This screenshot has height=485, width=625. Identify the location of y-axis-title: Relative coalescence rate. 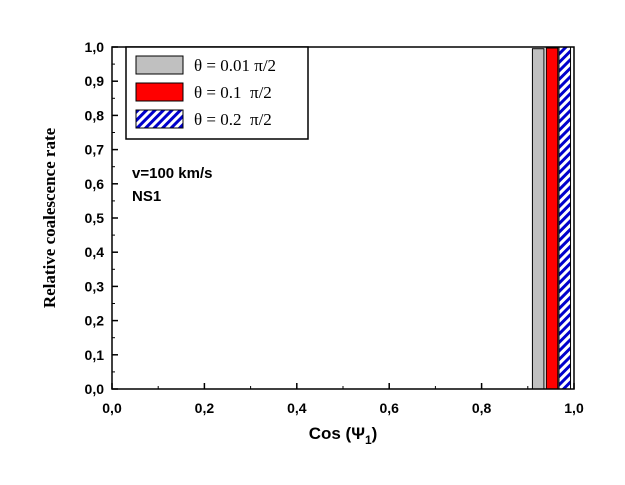
(49, 217).